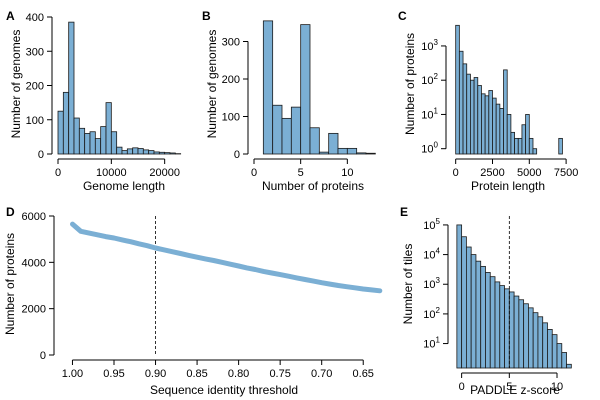 The image size is (600, 400). Describe the element at coordinates (254, 173) in the screenshot. I see `panel-b-x-tick-label: 0` at that location.